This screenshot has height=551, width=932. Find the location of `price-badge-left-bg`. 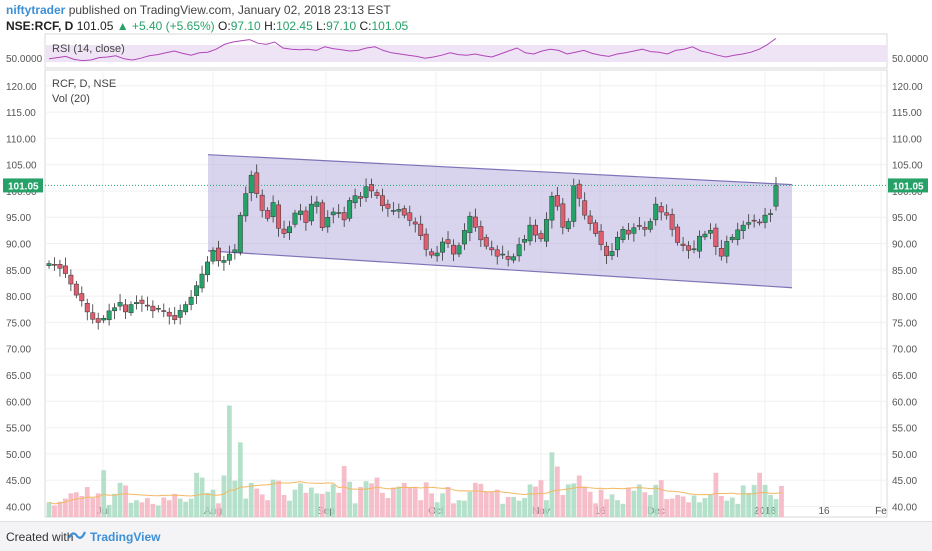

price-badge-left-bg is located at coordinates (23, 185).